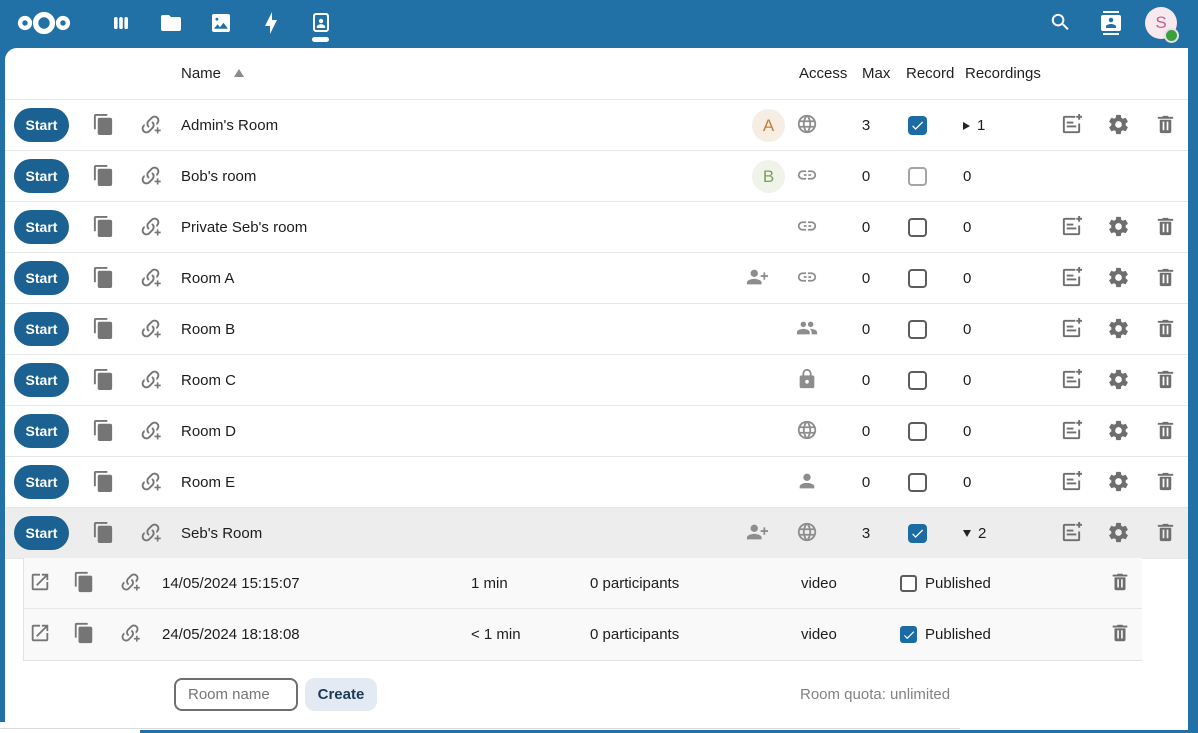  What do you see at coordinates (239, 73) in the screenshot?
I see `sort-ascending-icon` at bounding box center [239, 73].